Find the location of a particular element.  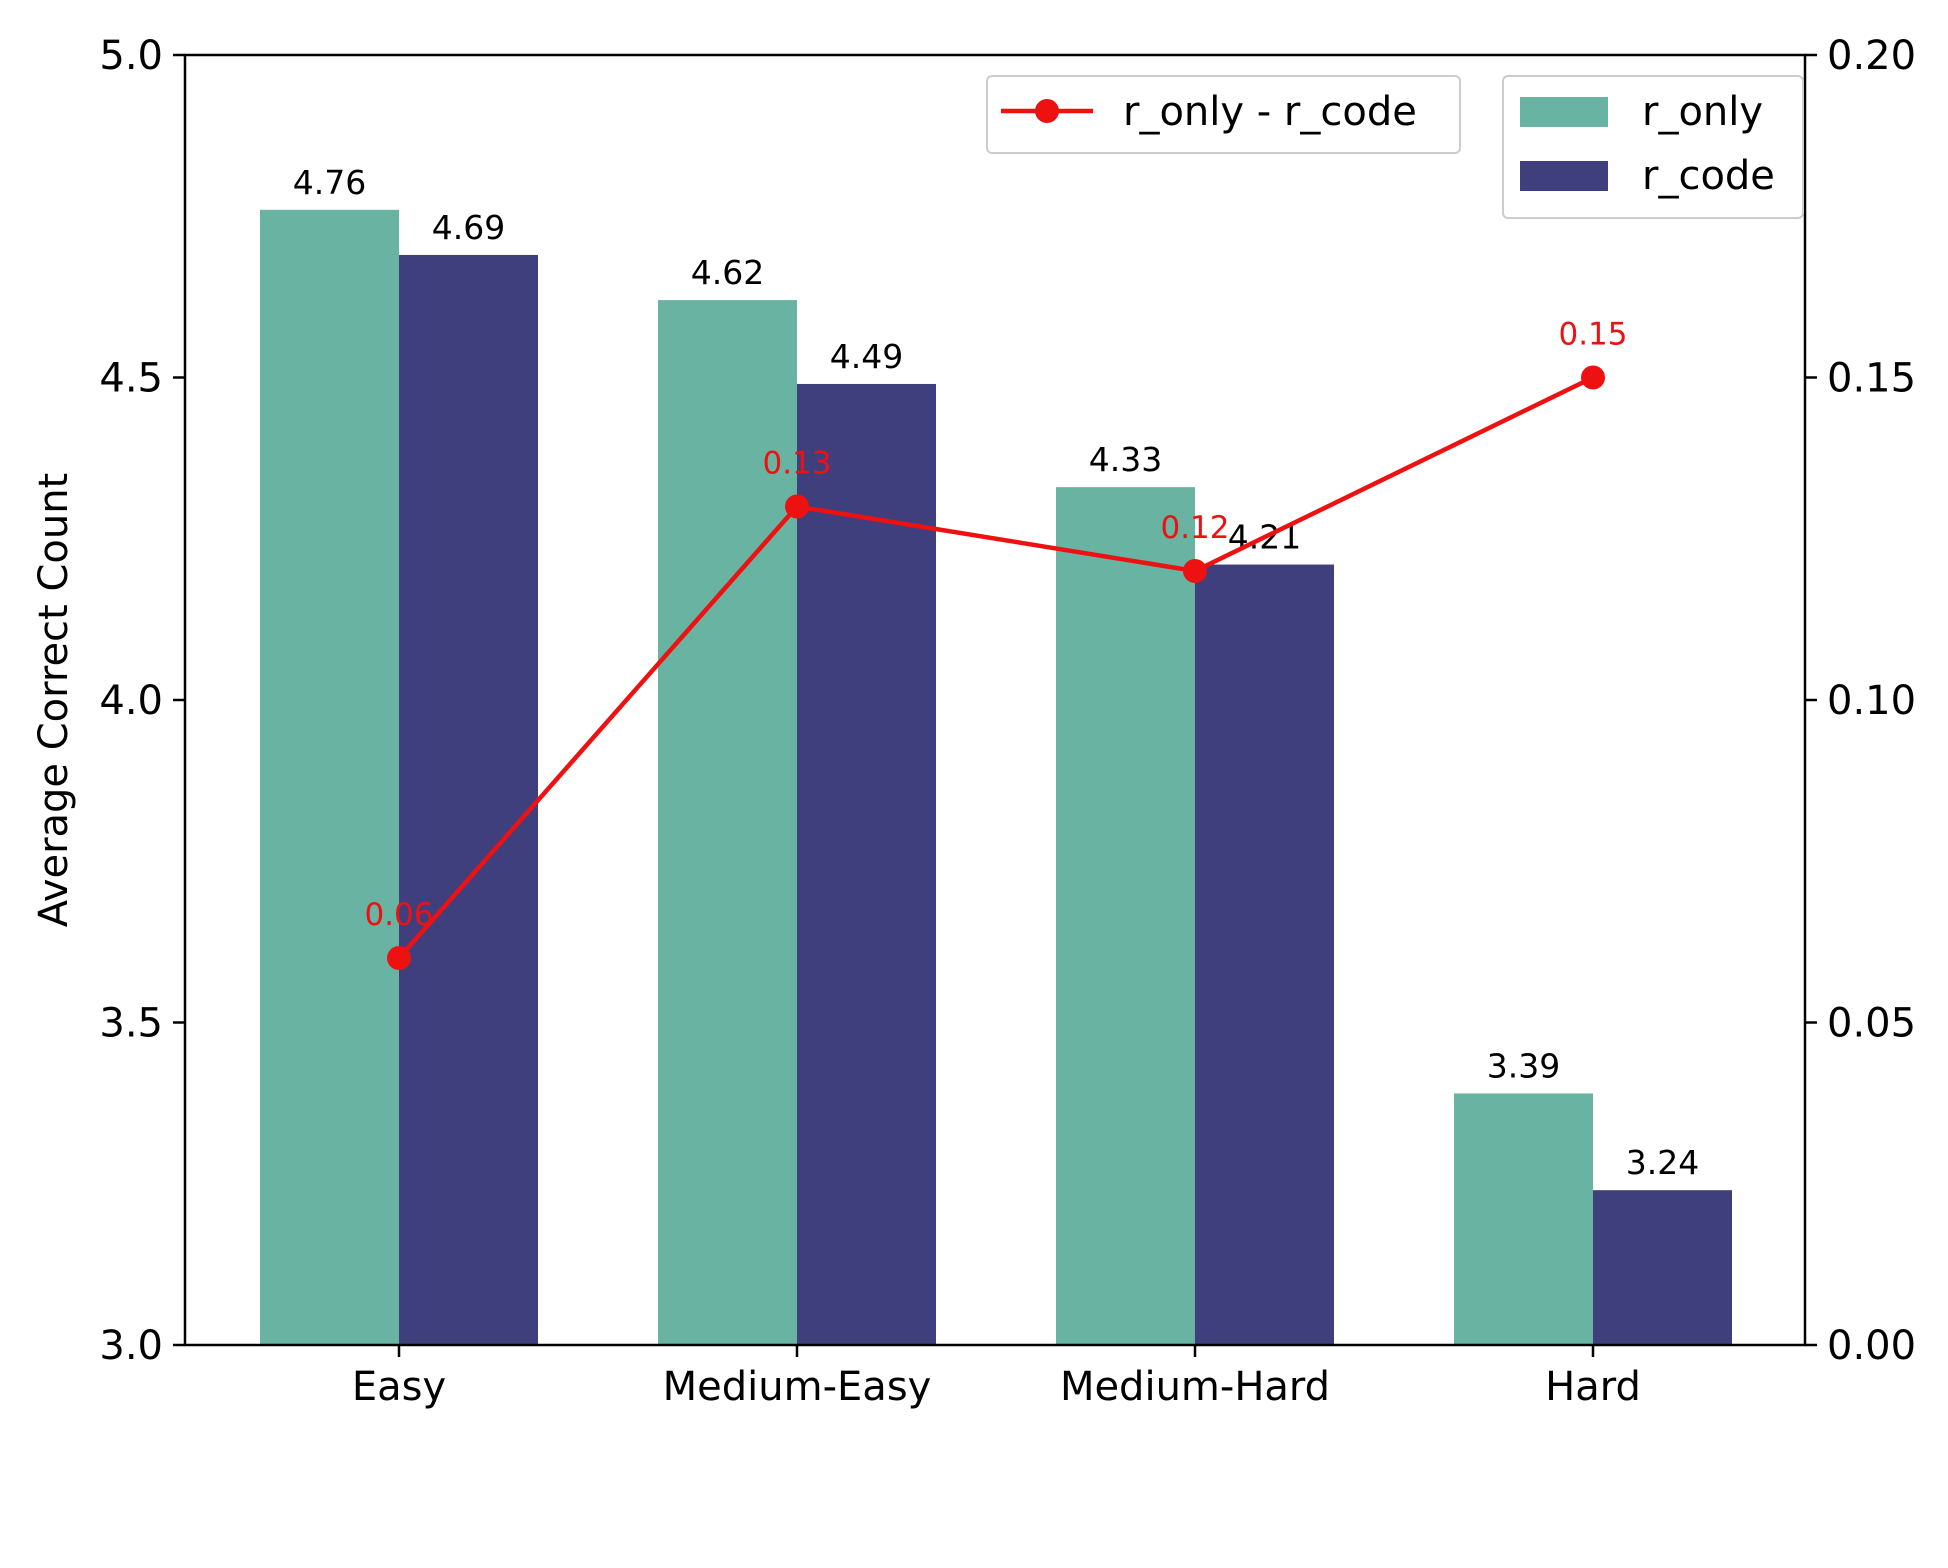

x-tick-label-medium-hard: Medium-Hard is located at coordinates (1195, 1387).